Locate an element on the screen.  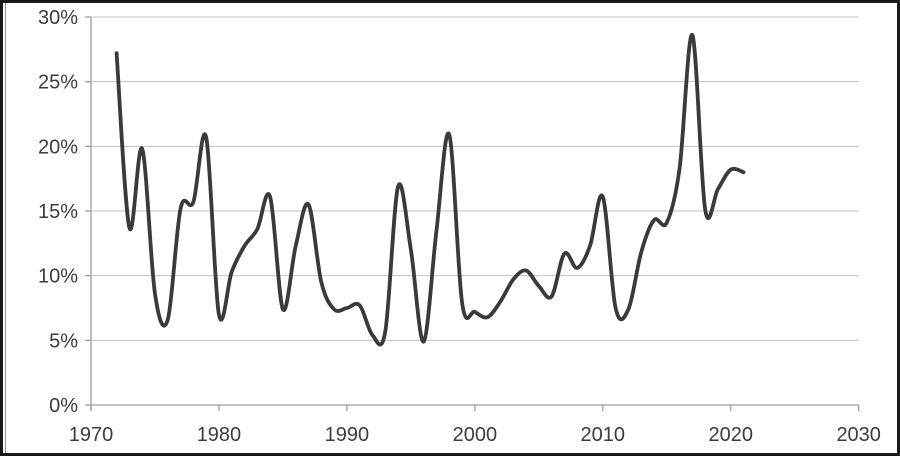
x-axis-tick-label: 2020 is located at coordinates (731, 435).